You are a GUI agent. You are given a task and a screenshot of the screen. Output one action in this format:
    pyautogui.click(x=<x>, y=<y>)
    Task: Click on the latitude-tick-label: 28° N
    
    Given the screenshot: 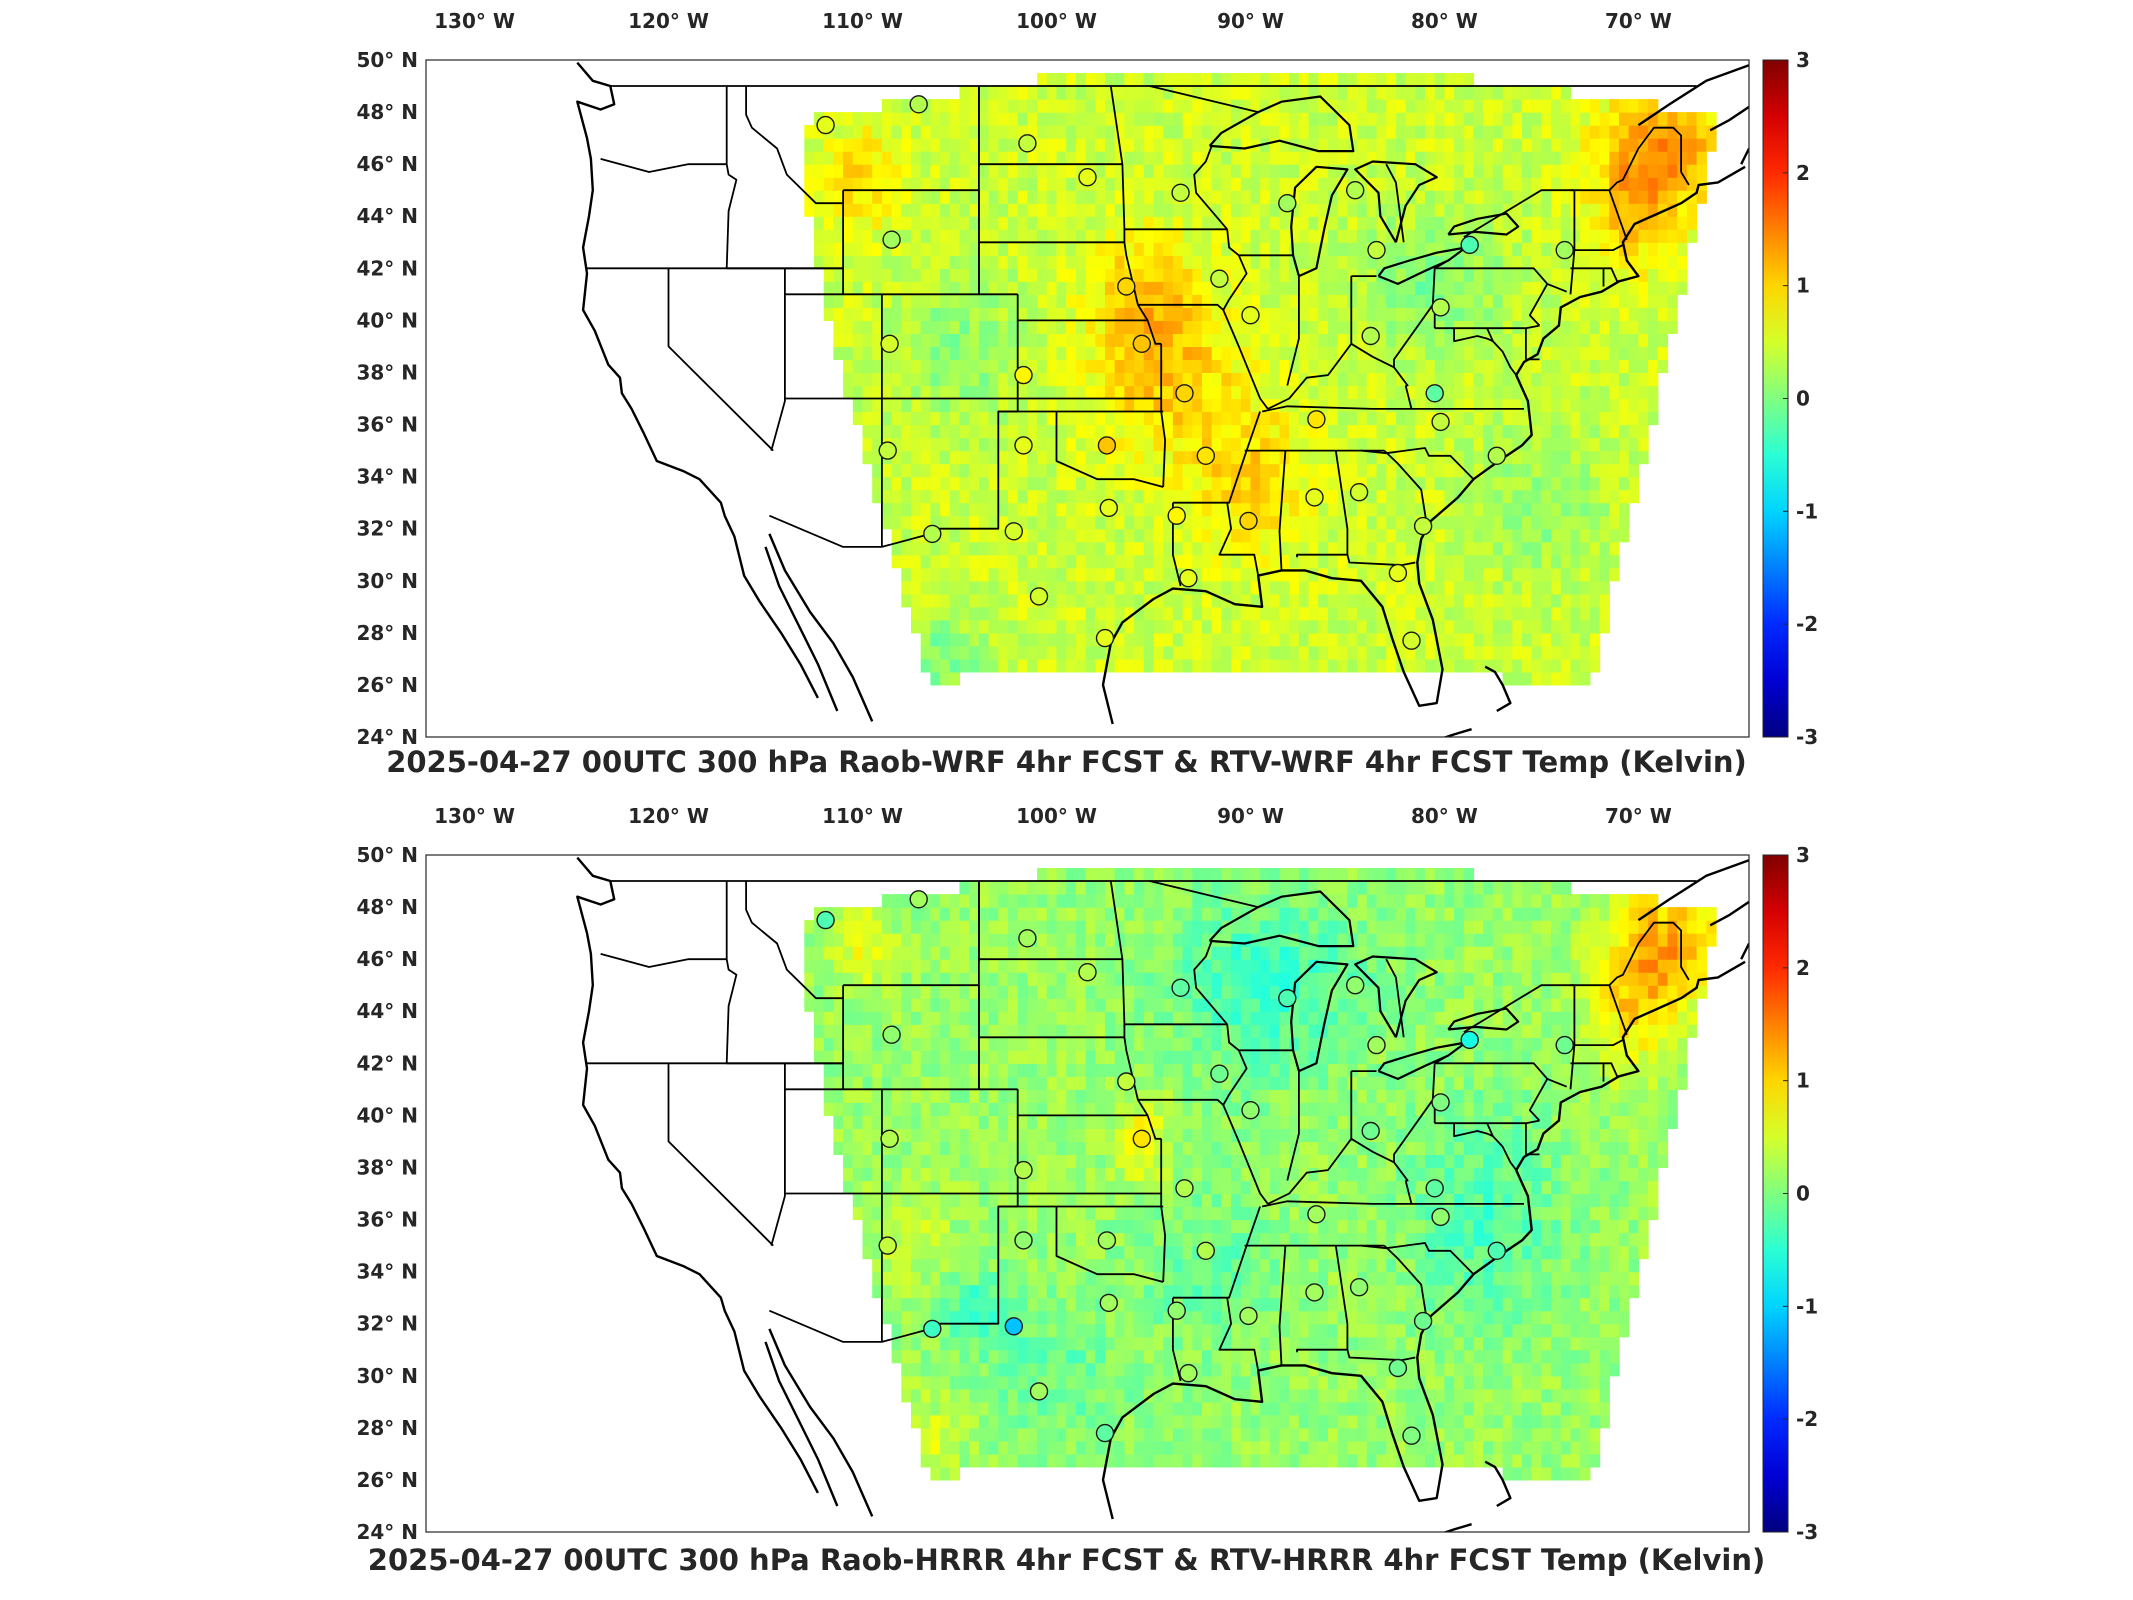 What is the action you would take?
    pyautogui.click(x=387, y=633)
    